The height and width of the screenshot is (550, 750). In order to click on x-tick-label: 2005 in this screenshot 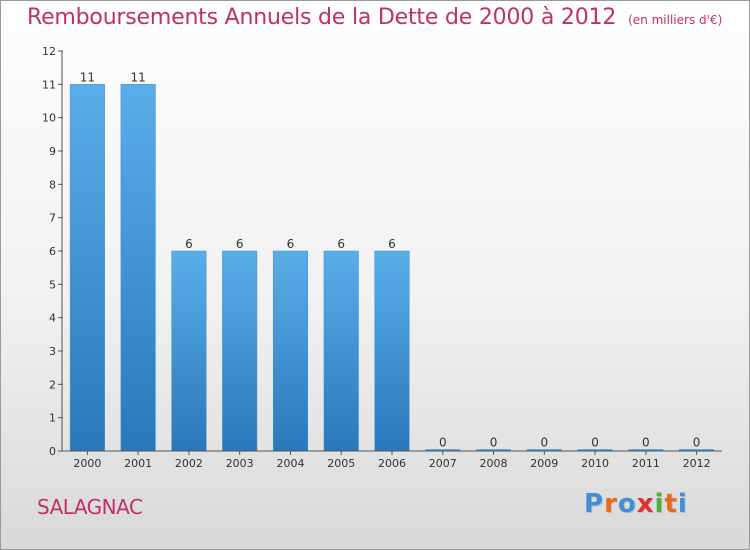, I will do `click(341, 463)`.